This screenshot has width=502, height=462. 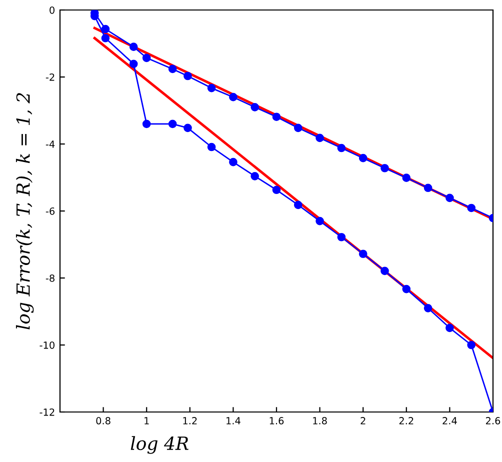 What do you see at coordinates (50, 144) in the screenshot?
I see `y-tick-label: -4` at bounding box center [50, 144].